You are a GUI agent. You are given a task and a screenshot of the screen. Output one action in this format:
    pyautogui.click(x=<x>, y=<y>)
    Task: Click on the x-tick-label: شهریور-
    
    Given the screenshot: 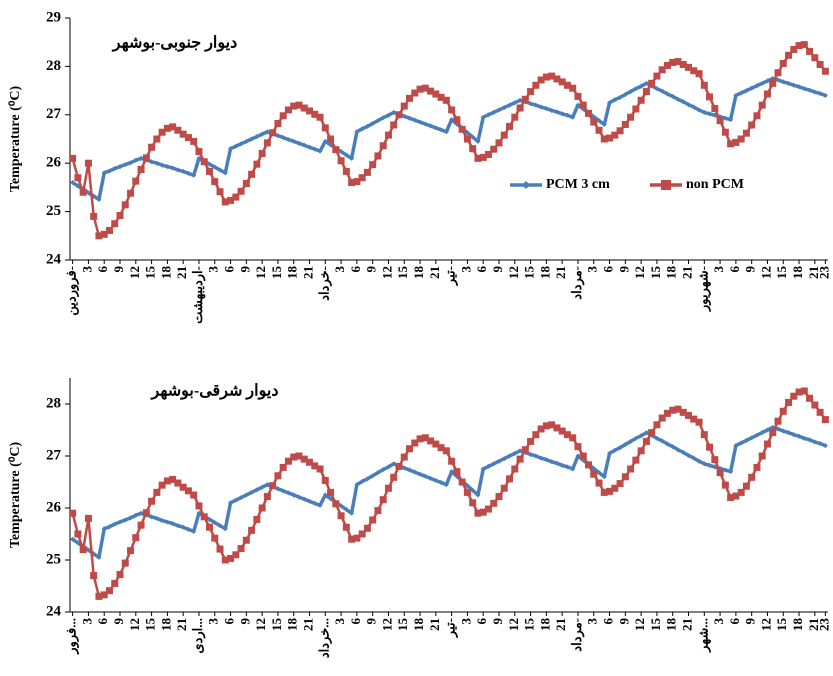 What is the action you would take?
    pyautogui.click(x=703, y=289)
    